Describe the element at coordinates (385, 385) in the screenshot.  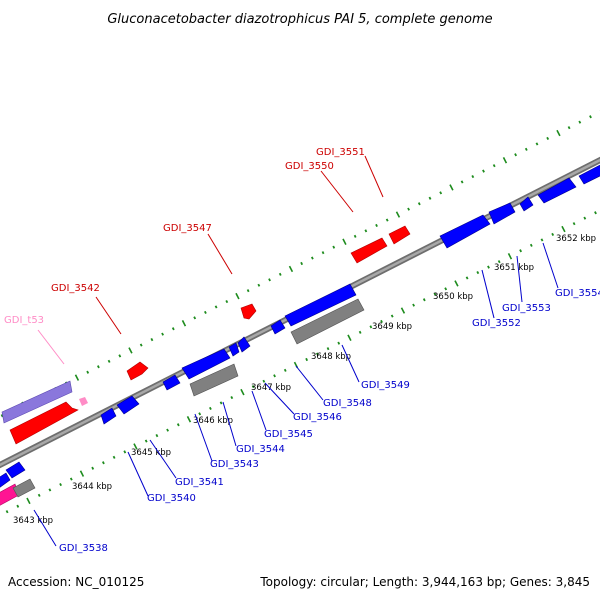
I see `gene-label-gdi-3549: GDI_3549` at that location.